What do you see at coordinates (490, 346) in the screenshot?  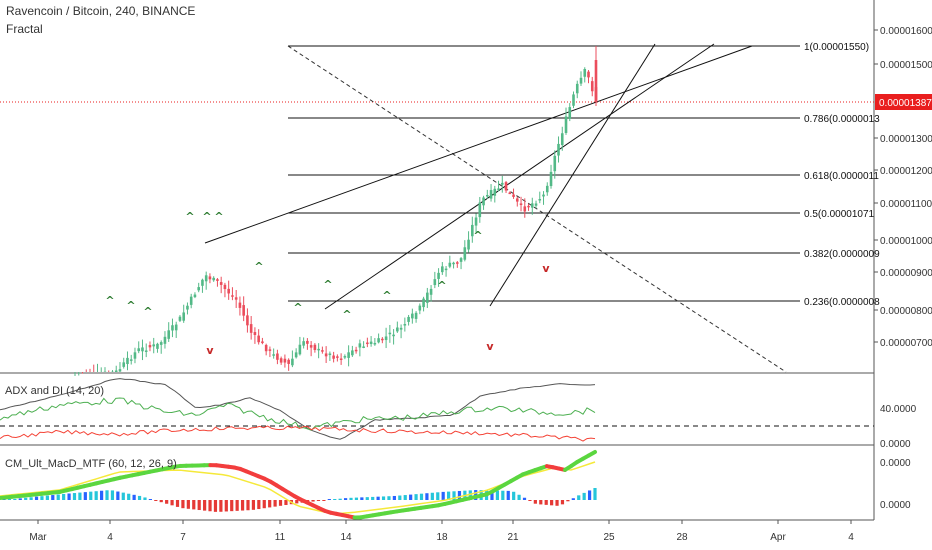 I see `fractal-down-marker: v` at bounding box center [490, 346].